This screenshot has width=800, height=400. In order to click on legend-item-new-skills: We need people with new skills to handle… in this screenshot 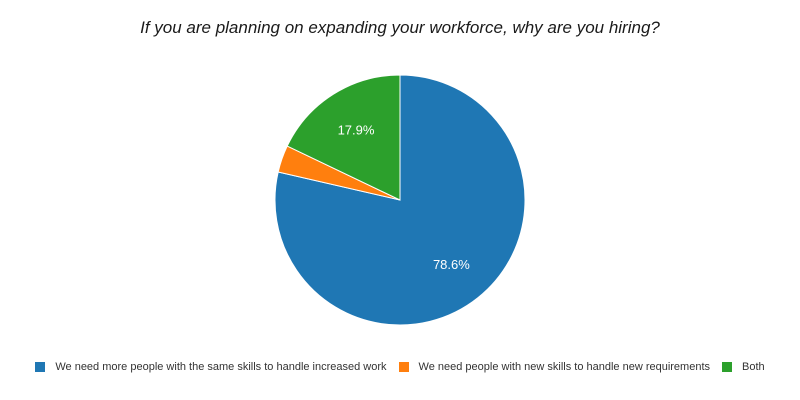, I will do `click(554, 367)`.